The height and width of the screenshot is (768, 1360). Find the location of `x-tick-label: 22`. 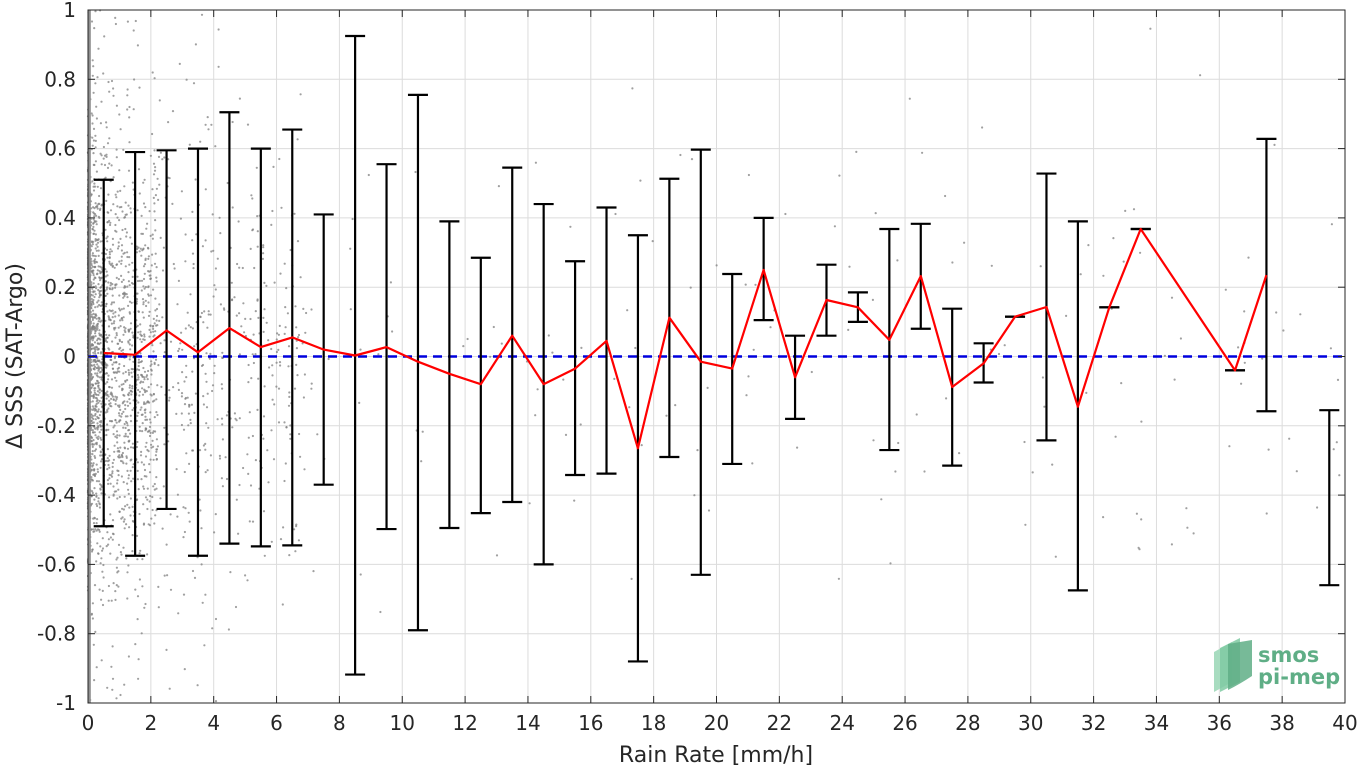

x-tick-label: 22 is located at coordinates (779, 723).